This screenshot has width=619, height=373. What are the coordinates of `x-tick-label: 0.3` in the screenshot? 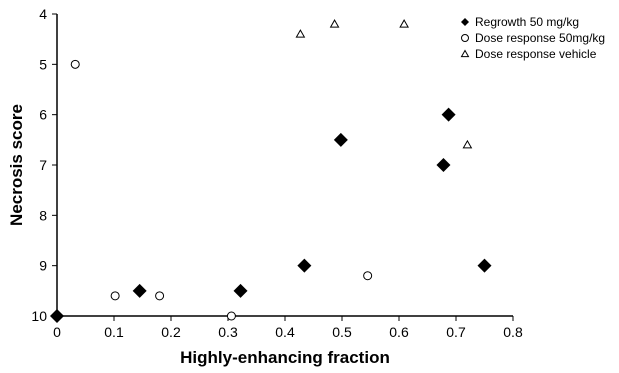 It's located at (228, 332).